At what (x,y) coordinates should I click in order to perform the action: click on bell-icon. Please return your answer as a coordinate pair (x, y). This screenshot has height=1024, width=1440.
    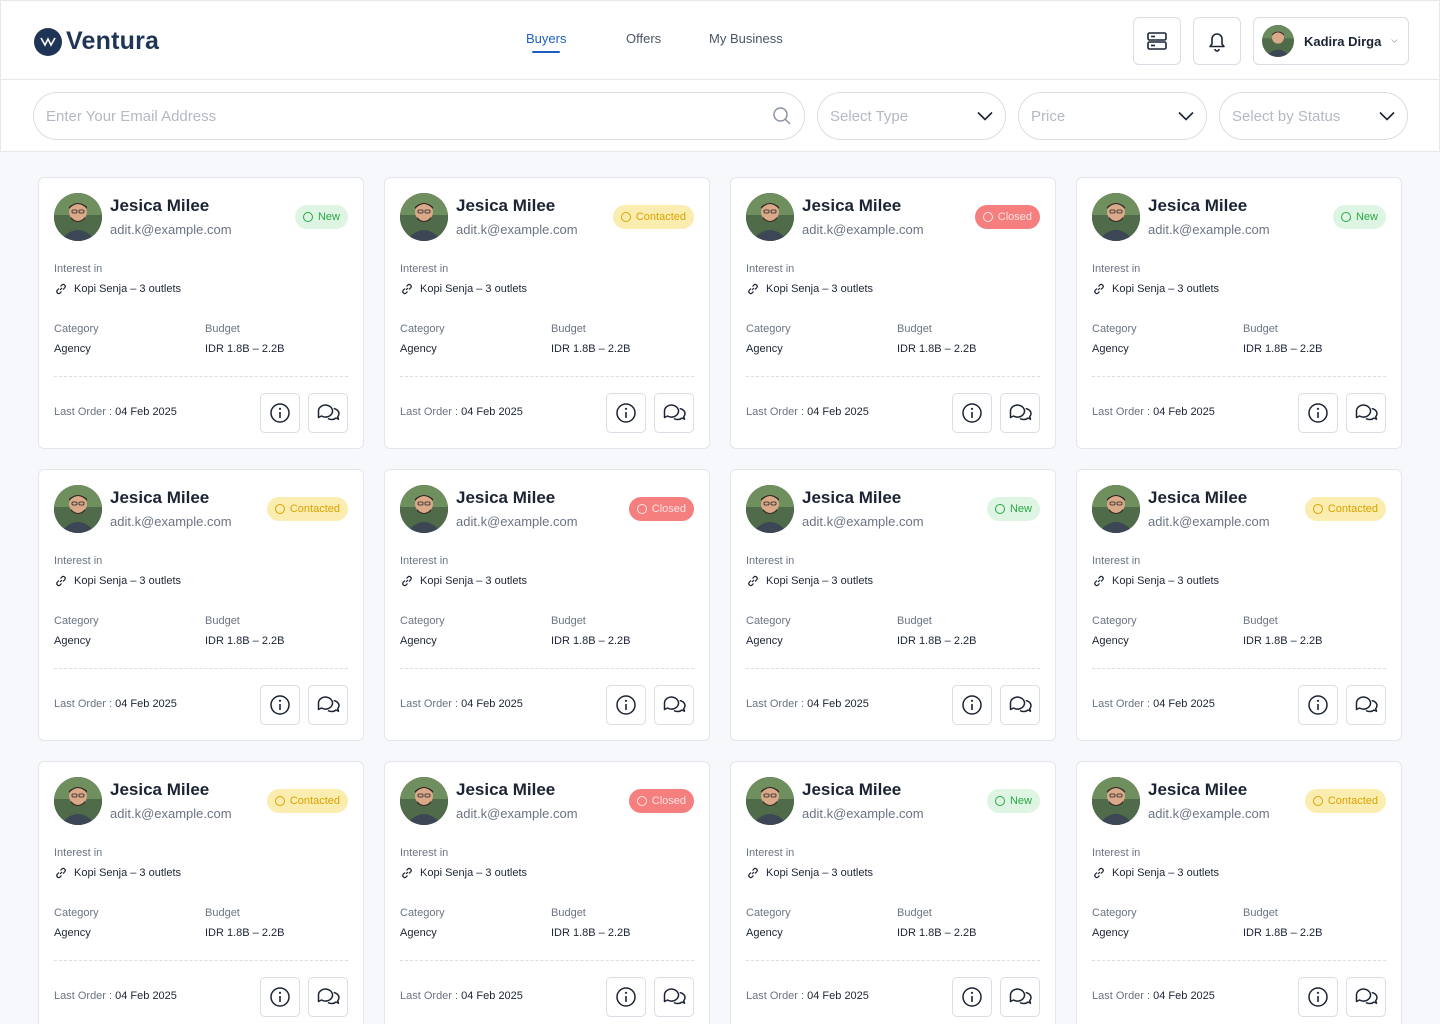
    Looking at the image, I should click on (1217, 42).